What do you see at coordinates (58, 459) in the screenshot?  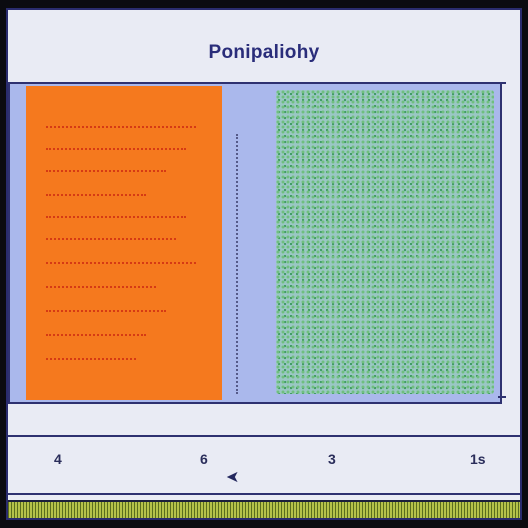 I see `tick-label: 4` at bounding box center [58, 459].